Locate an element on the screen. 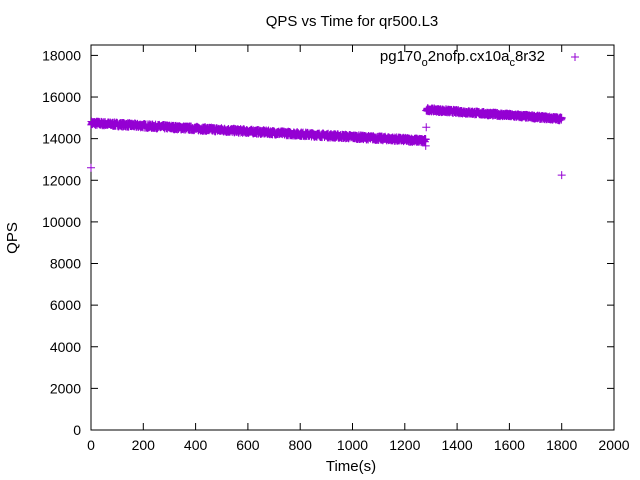 The width and height of the screenshot is (640, 480). y-tick-label: 16000 is located at coordinates (61, 97).